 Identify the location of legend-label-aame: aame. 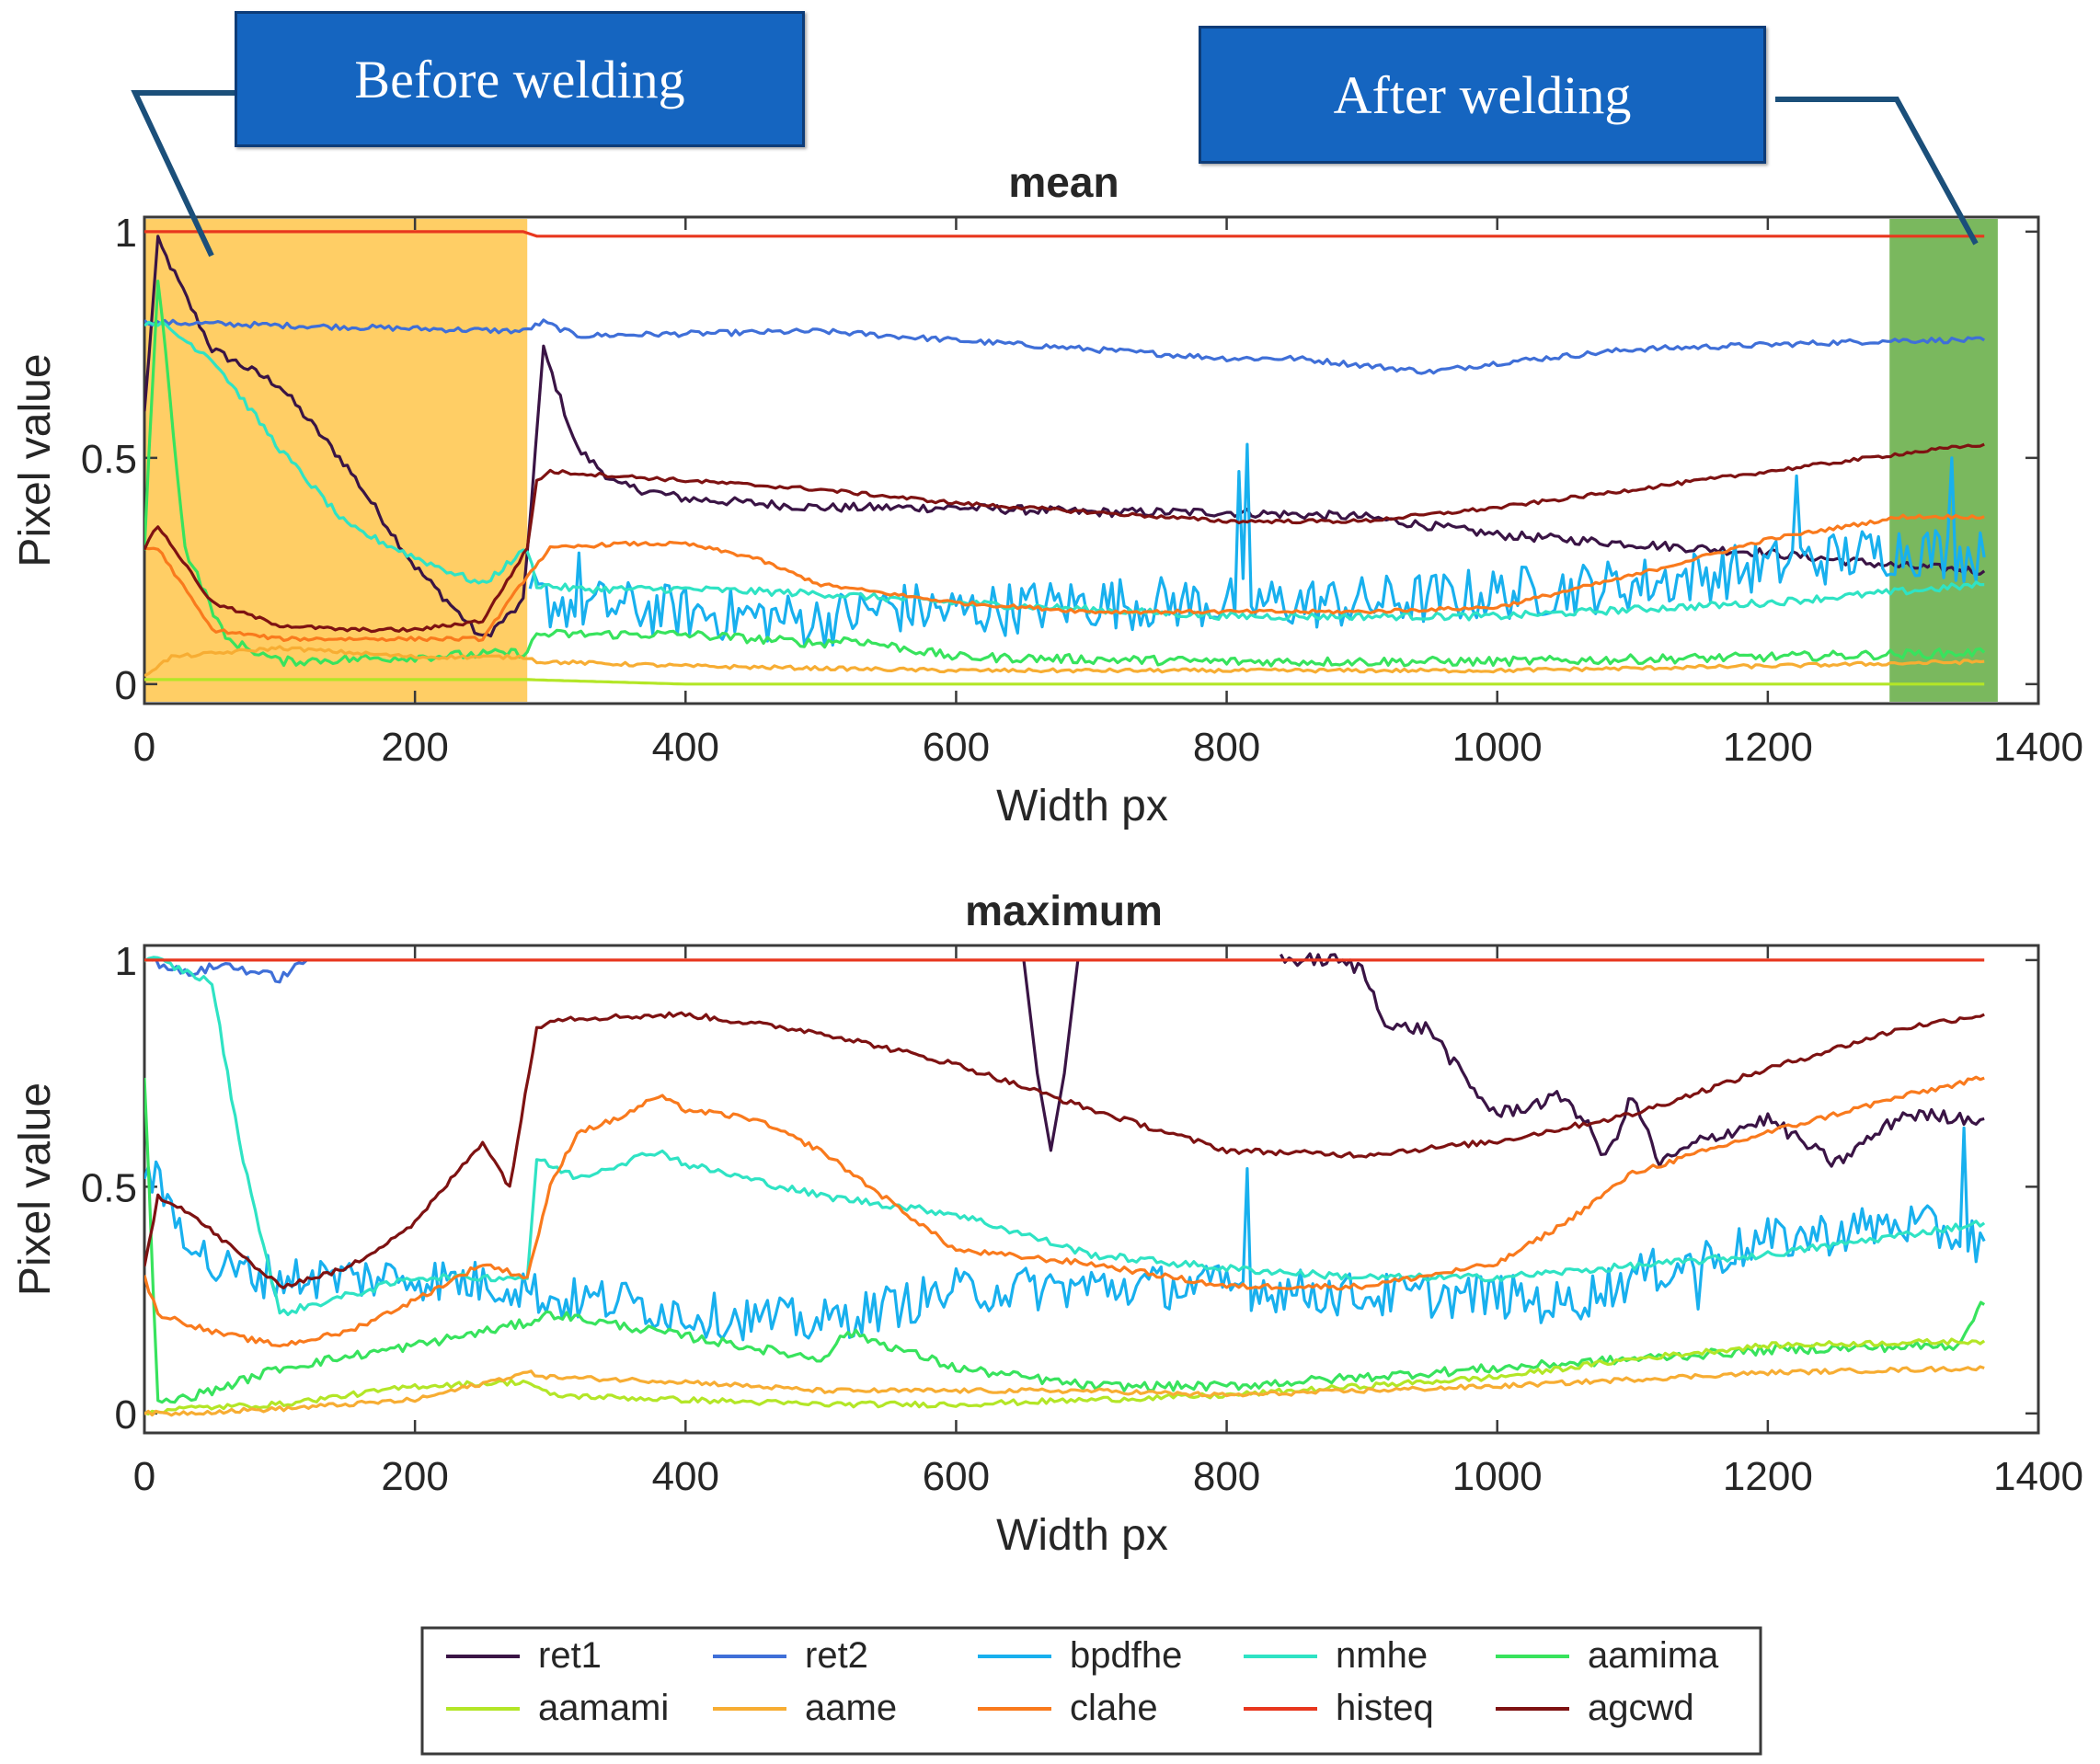
(851, 1708).